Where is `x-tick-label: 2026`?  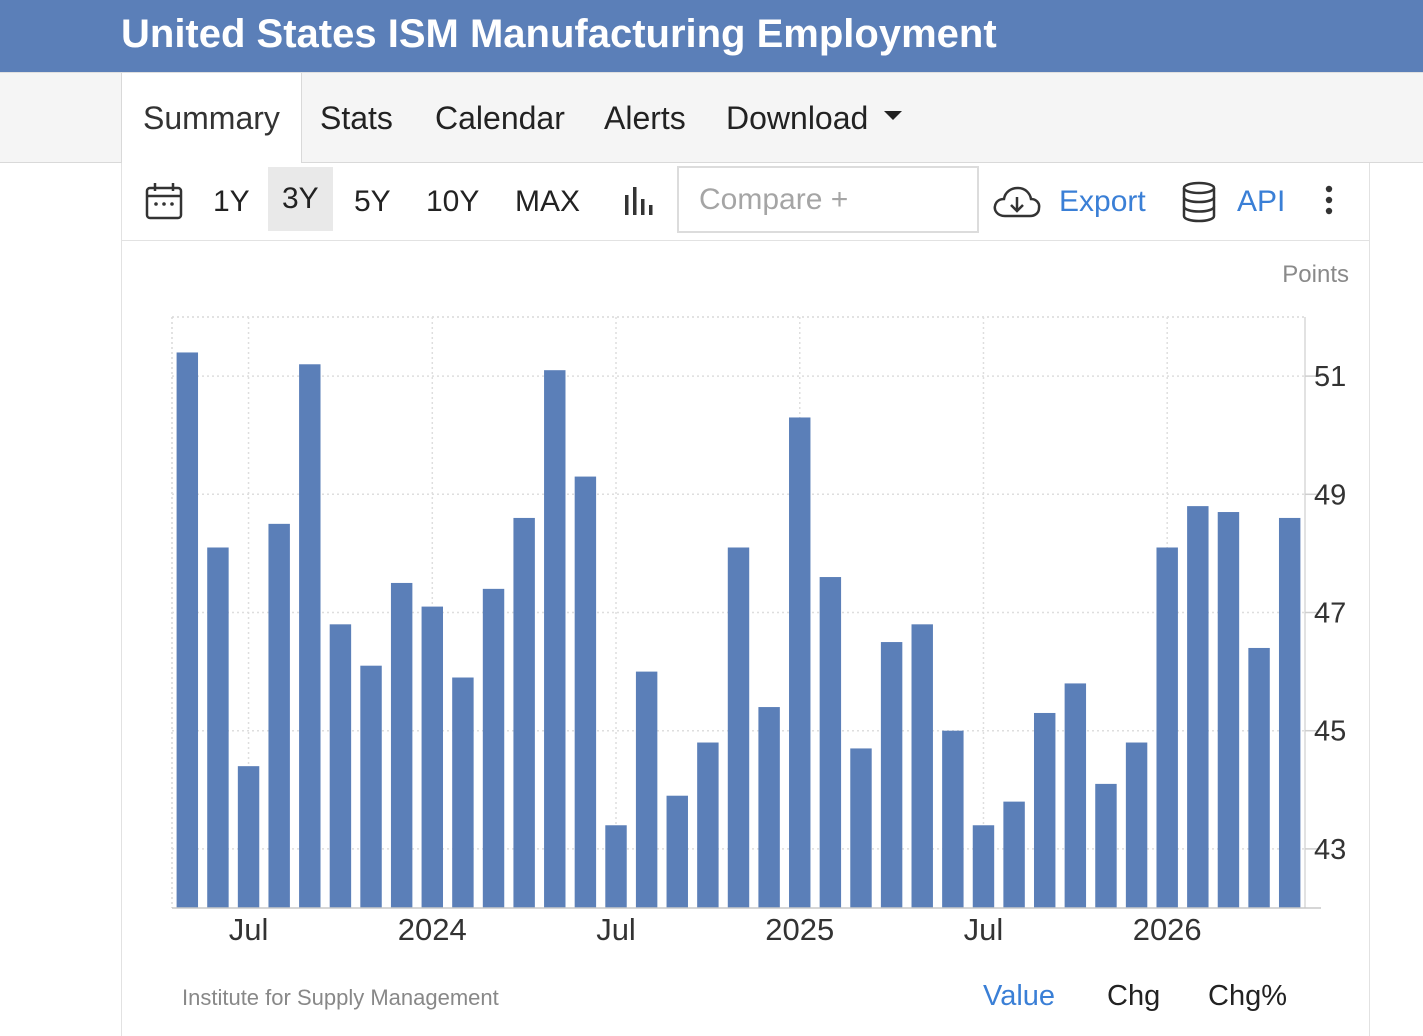
x-tick-label: 2026 is located at coordinates (1167, 929).